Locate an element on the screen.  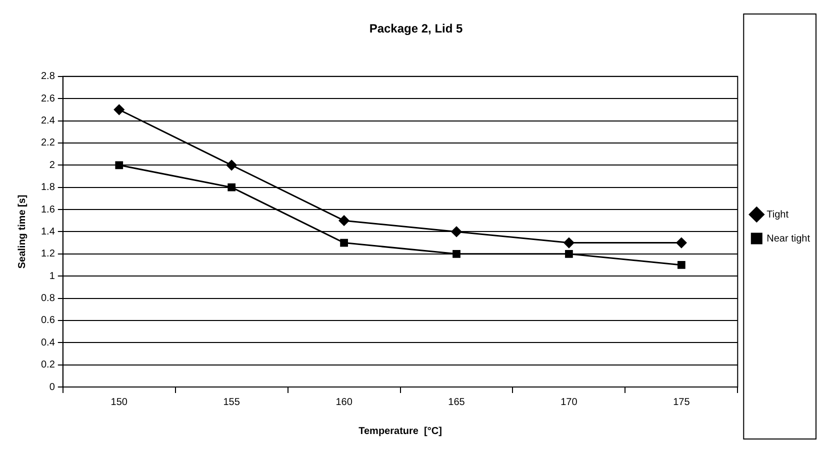
y-tick-label: 1.4 is located at coordinates (48, 232).